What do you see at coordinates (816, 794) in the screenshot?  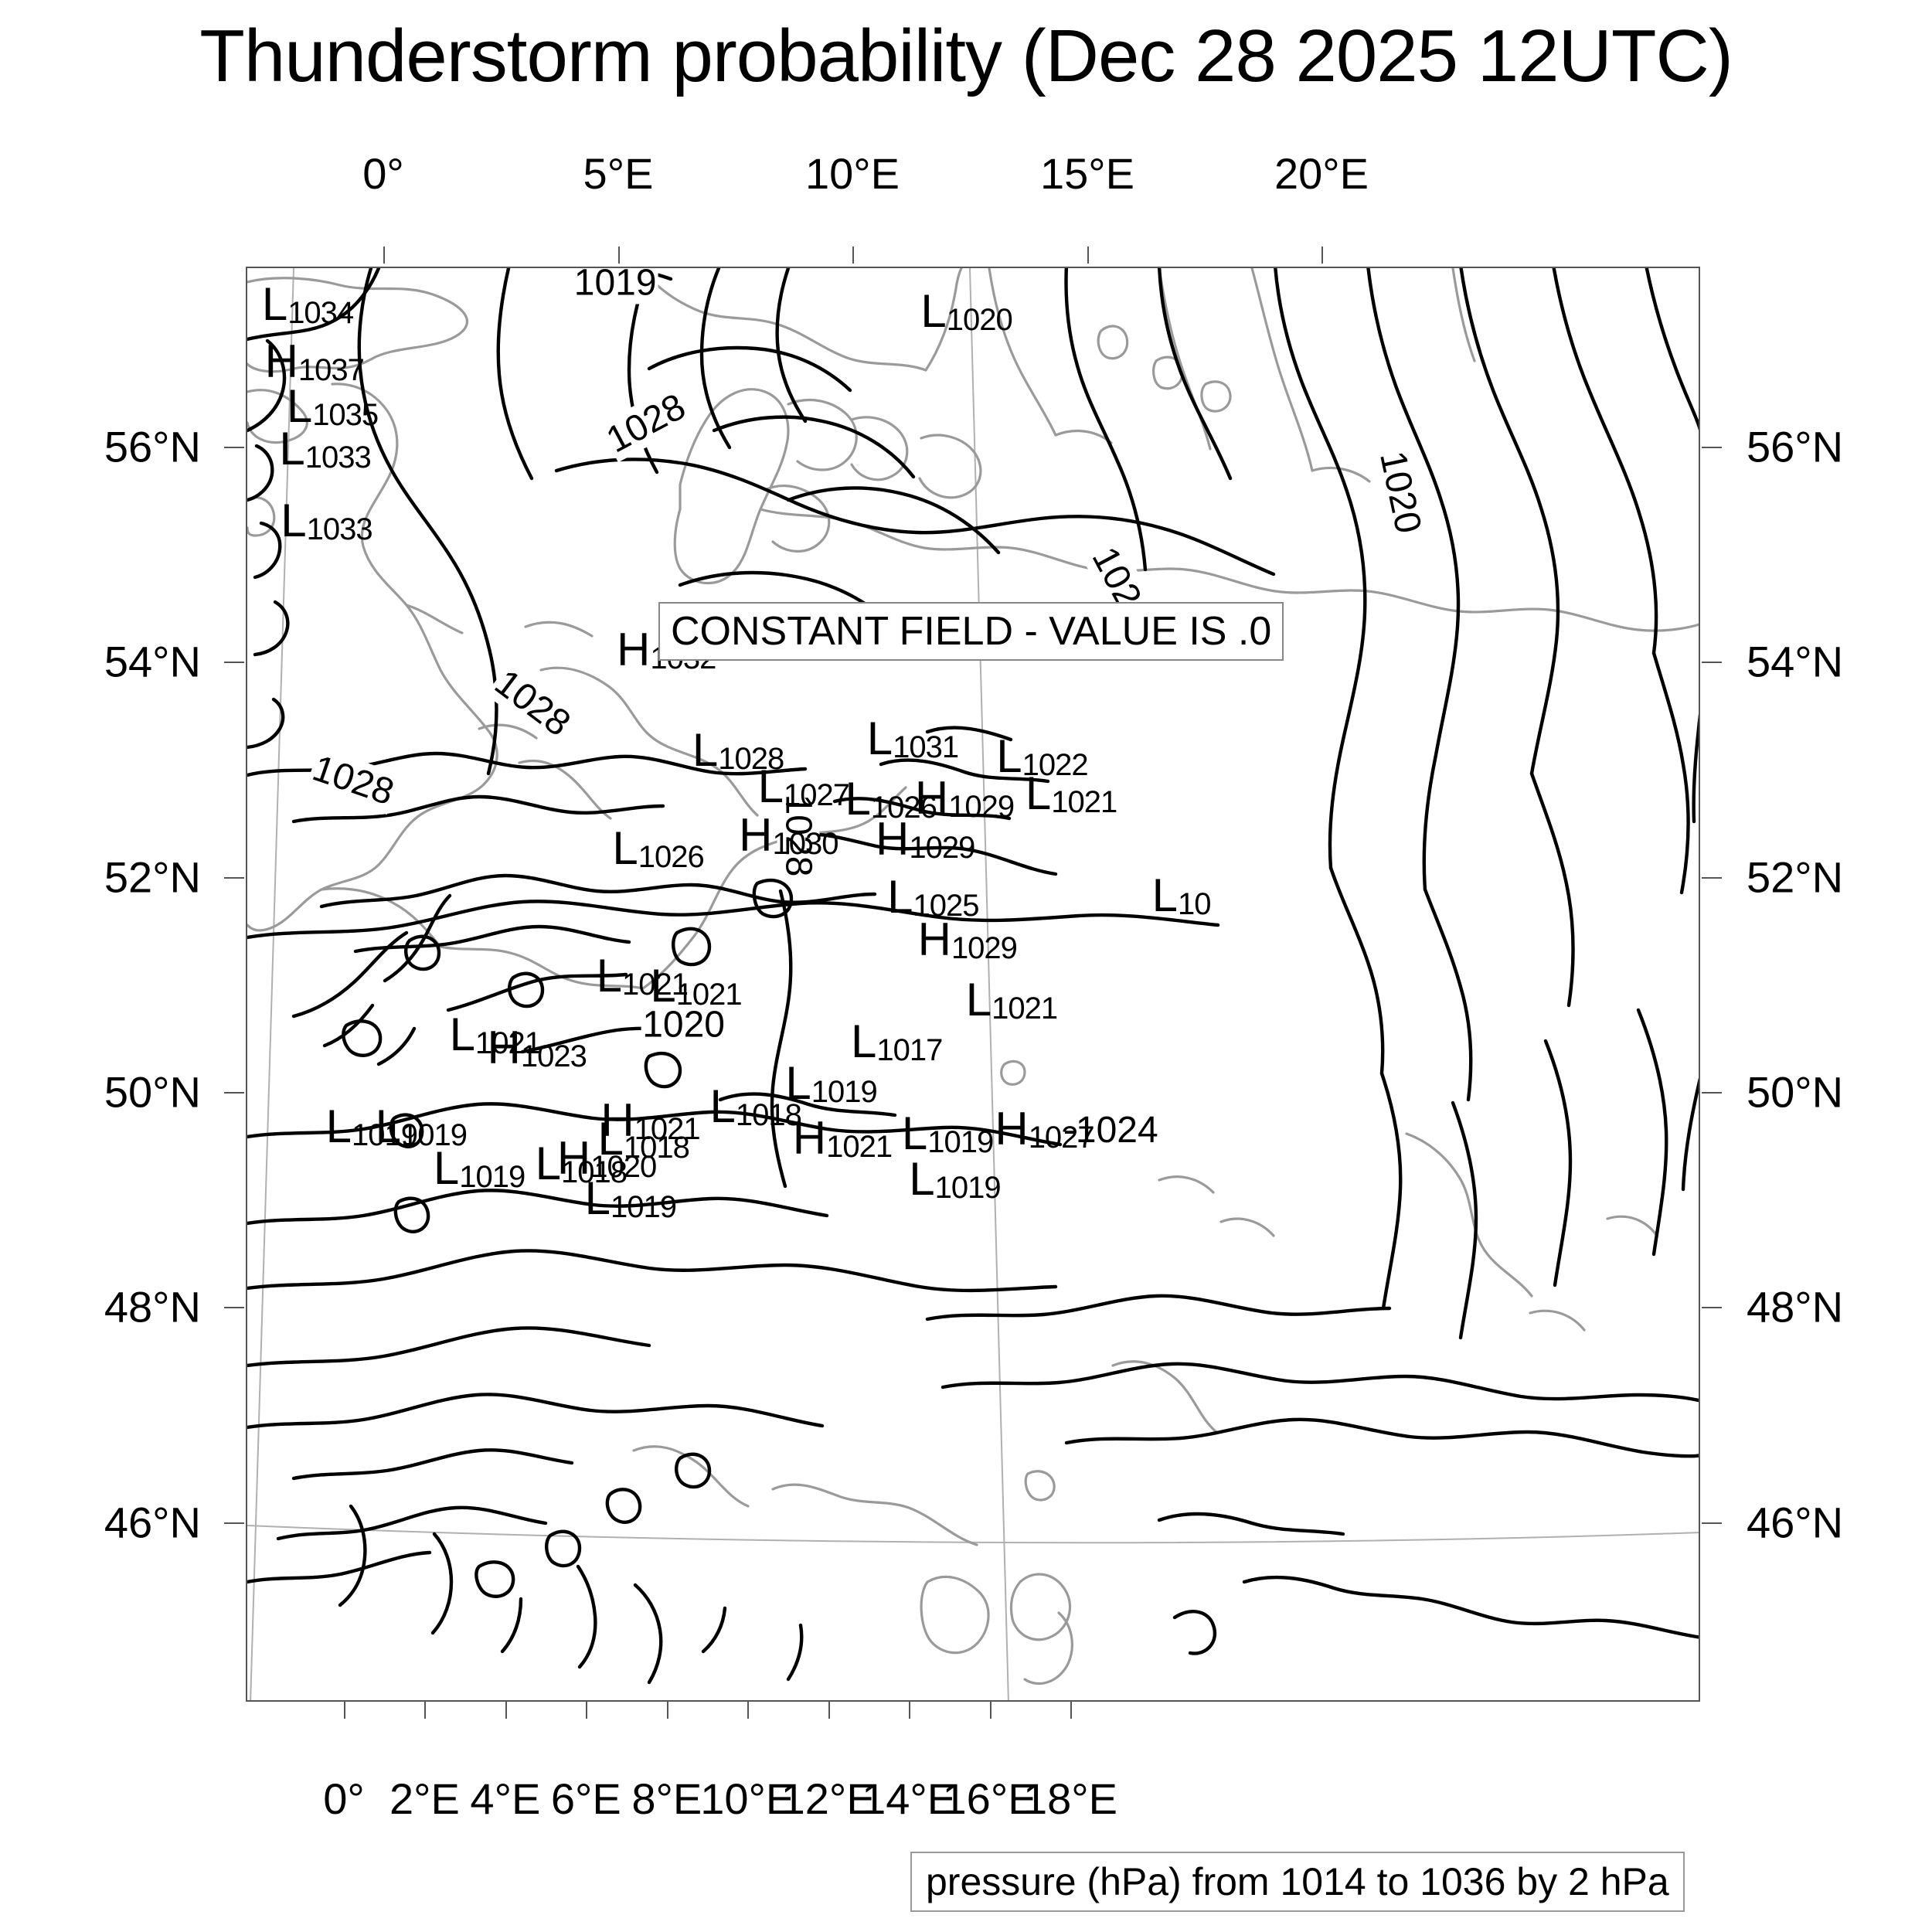 I see `extrema-value: 1027` at bounding box center [816, 794].